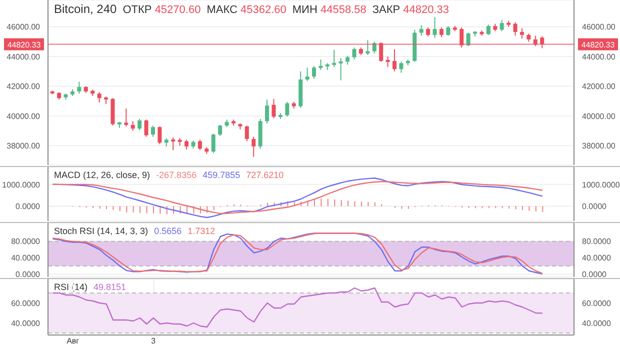 This screenshot has width=620, height=349. What do you see at coordinates (110, 287) in the screenshot?
I see `annotation: 49.8151` at bounding box center [110, 287].